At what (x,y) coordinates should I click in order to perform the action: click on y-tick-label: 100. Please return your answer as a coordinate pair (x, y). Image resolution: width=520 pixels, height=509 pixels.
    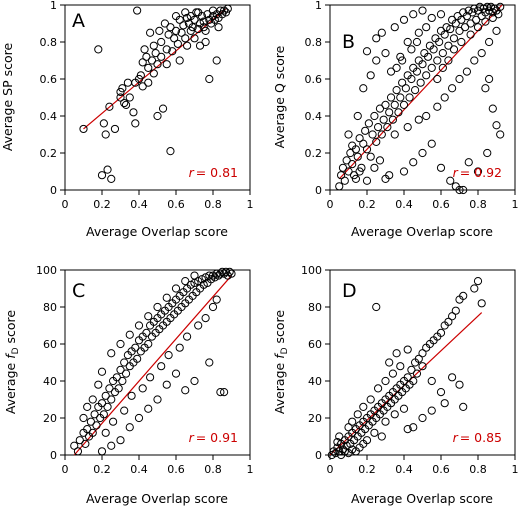
    Looking at the image, I should click on (311, 270).